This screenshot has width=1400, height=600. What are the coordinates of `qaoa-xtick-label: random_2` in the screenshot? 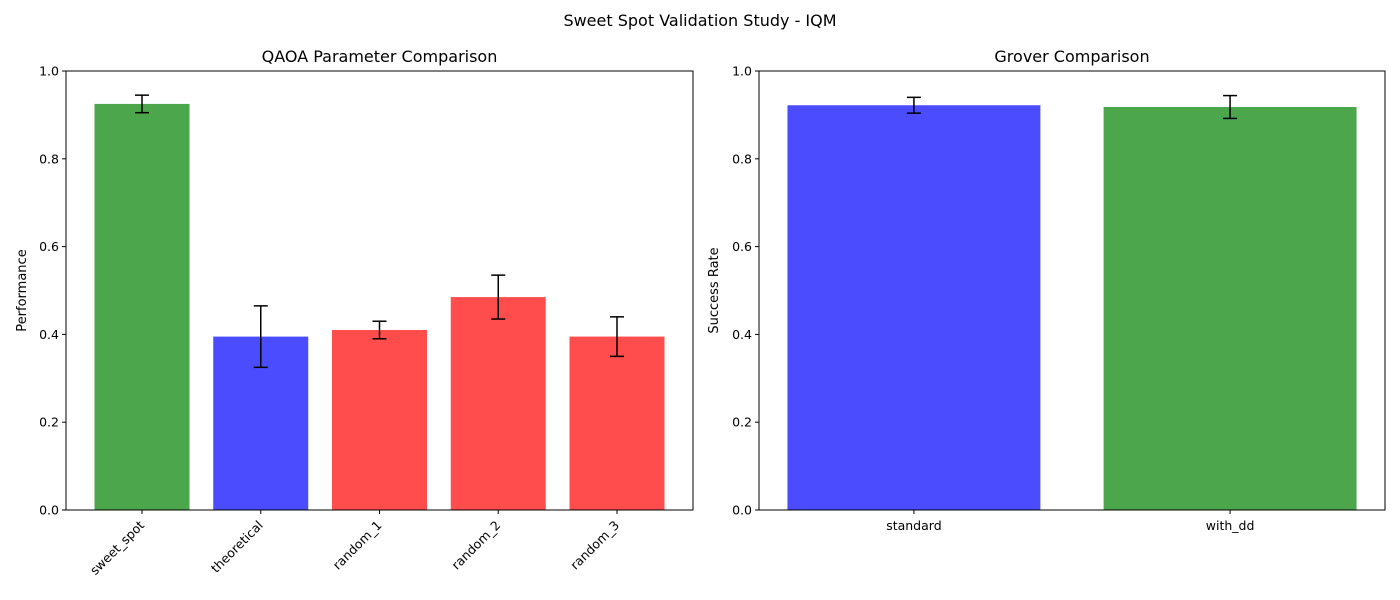 It's located at (475, 545).